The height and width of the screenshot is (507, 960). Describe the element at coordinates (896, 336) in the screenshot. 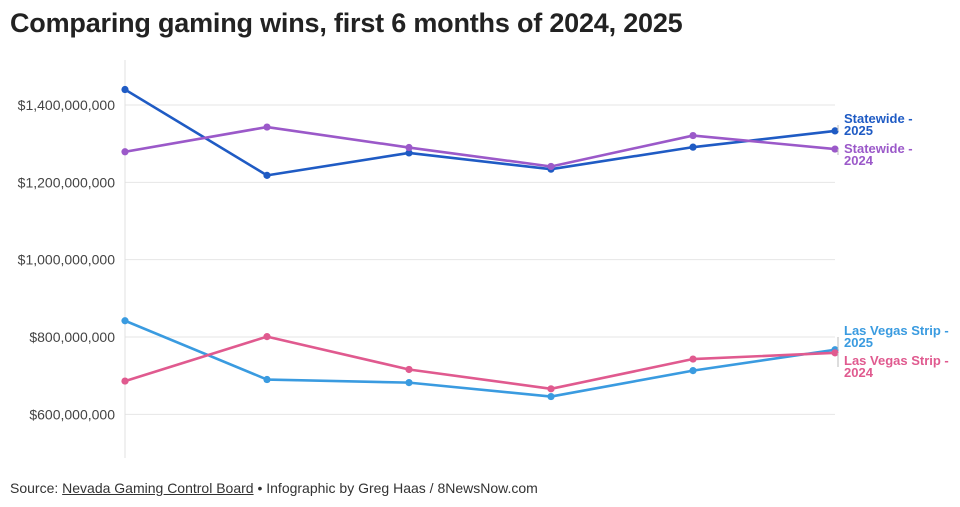

I see `series-label-las-vegas-strip-2025: Las Vegas Strip -2025` at that location.